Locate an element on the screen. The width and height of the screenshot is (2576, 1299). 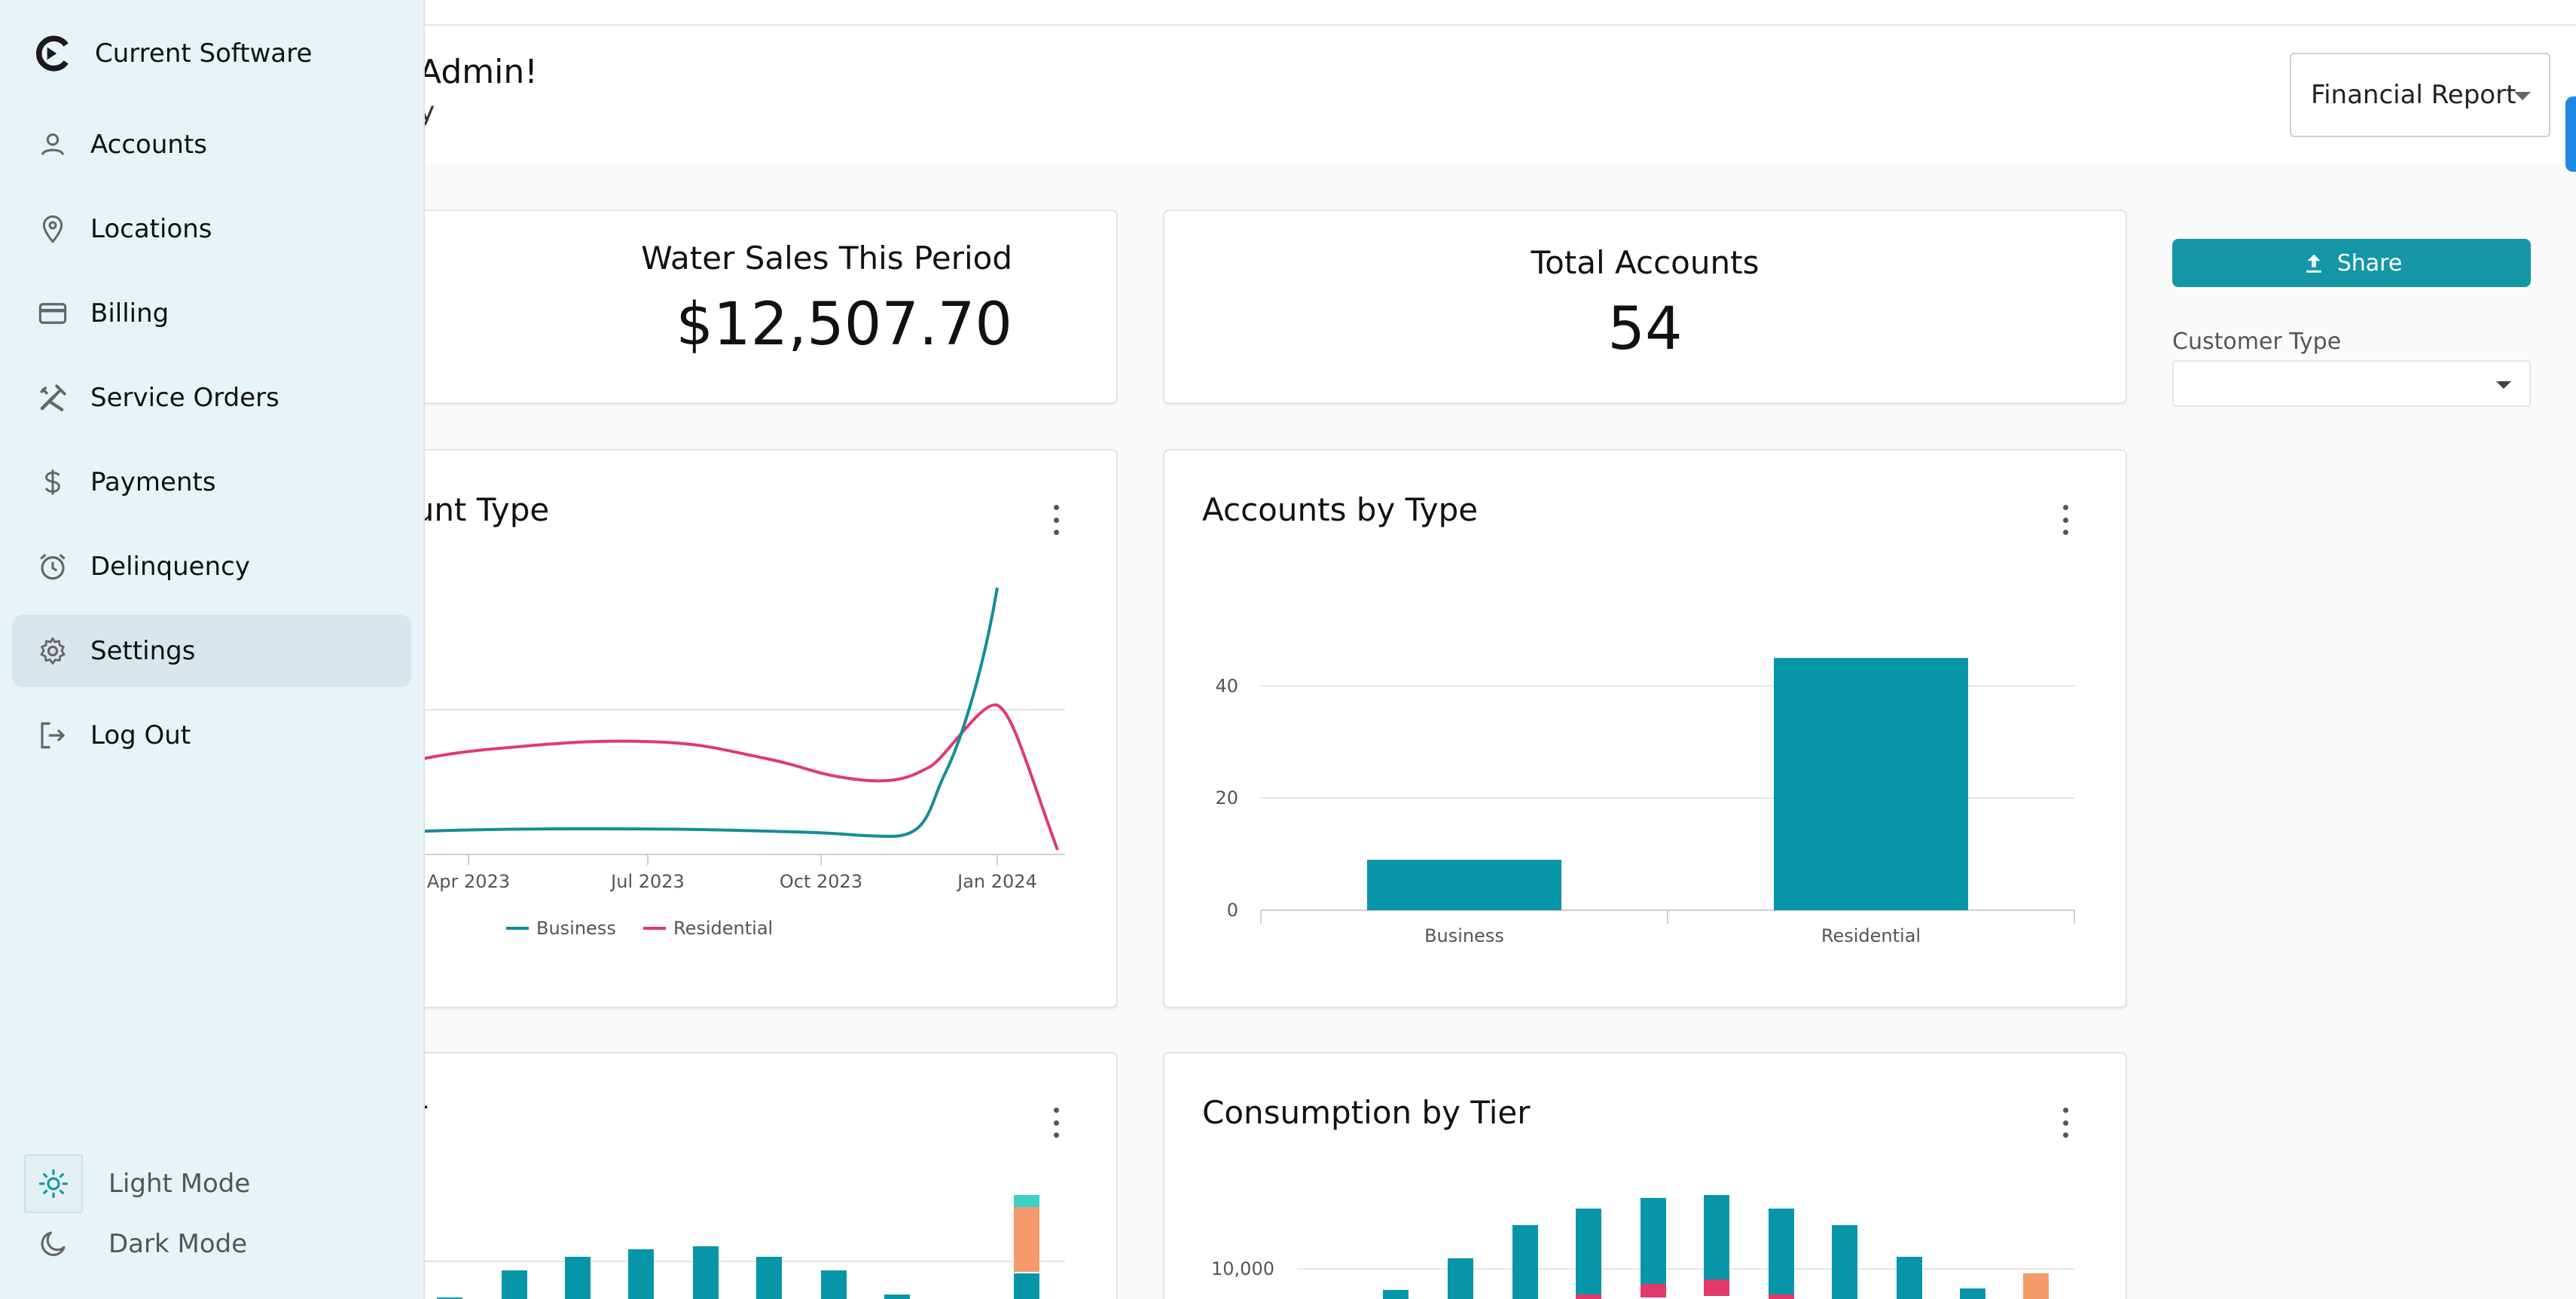
x-tick-label: Residential is located at coordinates (1871, 936).